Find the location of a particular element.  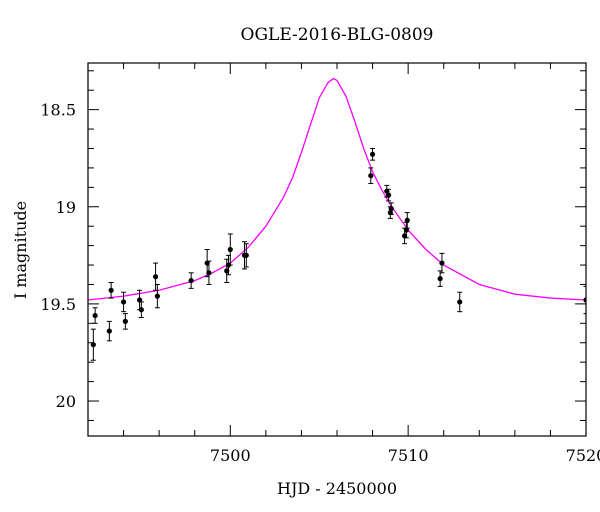

y-tick-label: 19.5 is located at coordinates (58, 304).